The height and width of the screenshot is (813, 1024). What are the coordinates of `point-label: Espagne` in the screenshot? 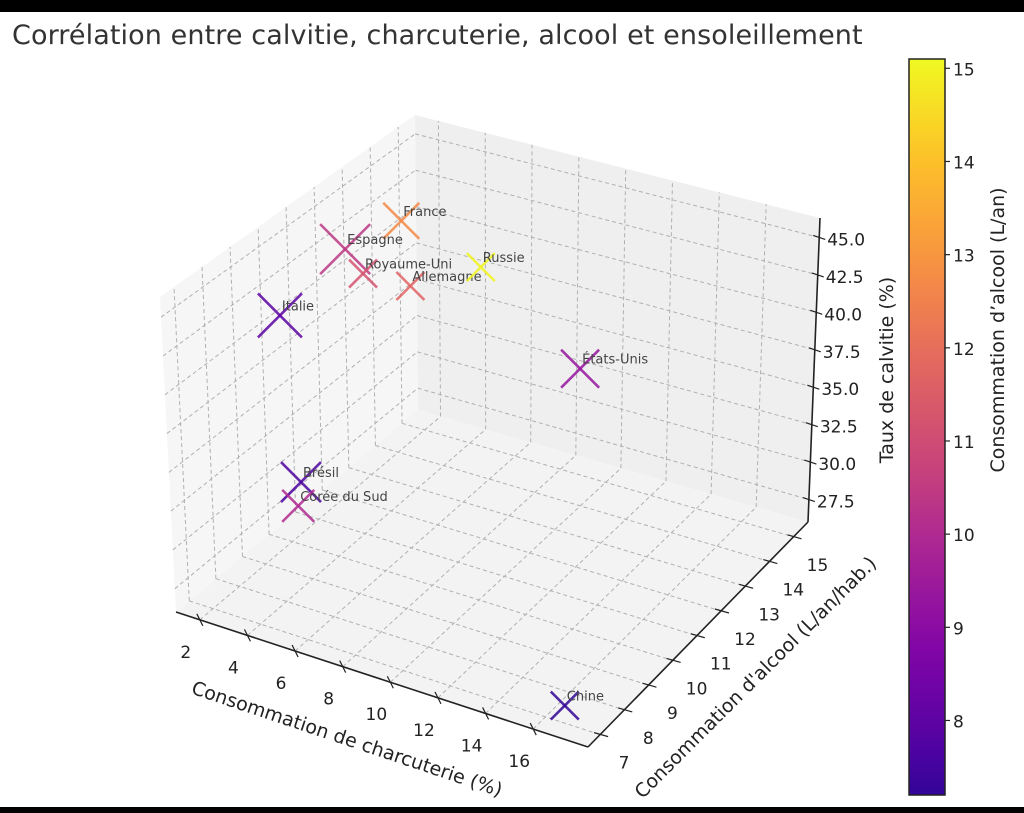 It's located at (375, 240).